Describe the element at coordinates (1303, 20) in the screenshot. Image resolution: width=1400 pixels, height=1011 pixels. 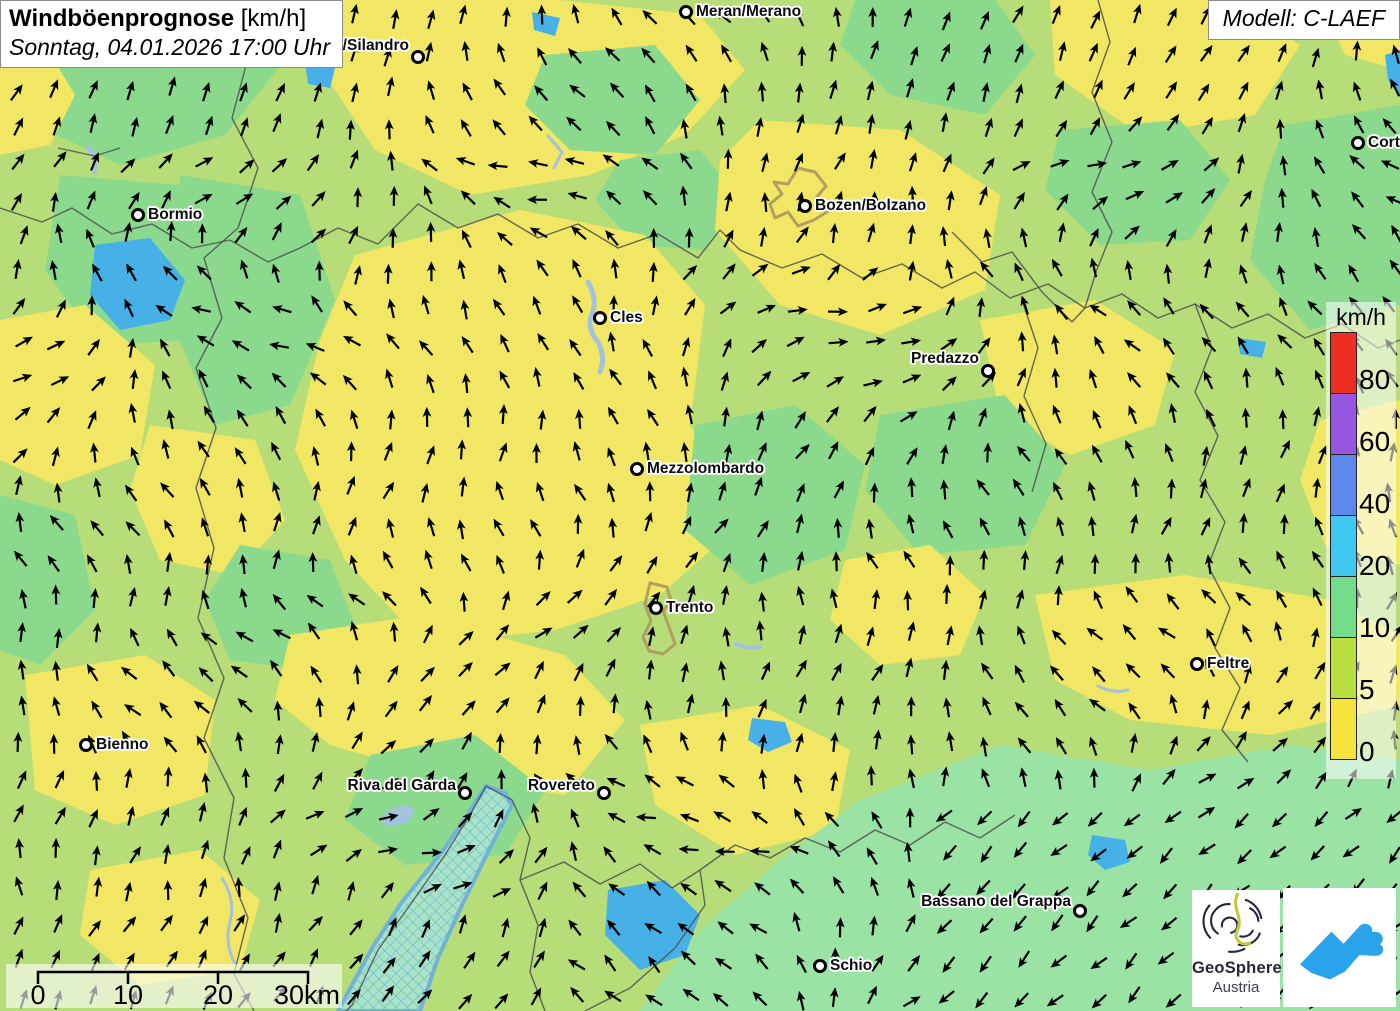
I see `model-label: Modell: C-LAEF` at that location.